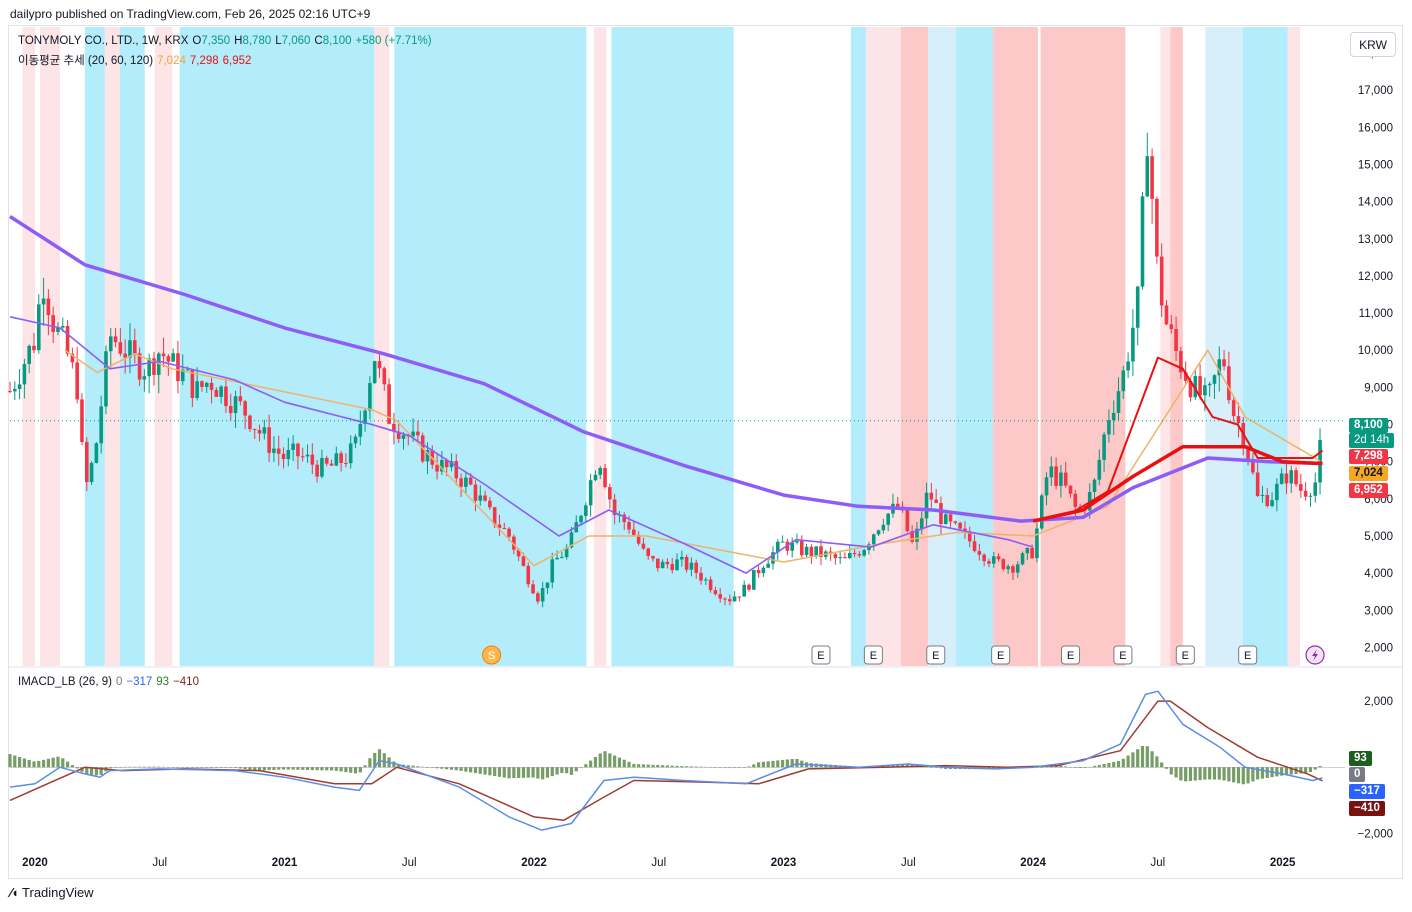  Describe the element at coordinates (1368, 490) in the screenshot. I see `ma-tag-c: 6,952` at that location.